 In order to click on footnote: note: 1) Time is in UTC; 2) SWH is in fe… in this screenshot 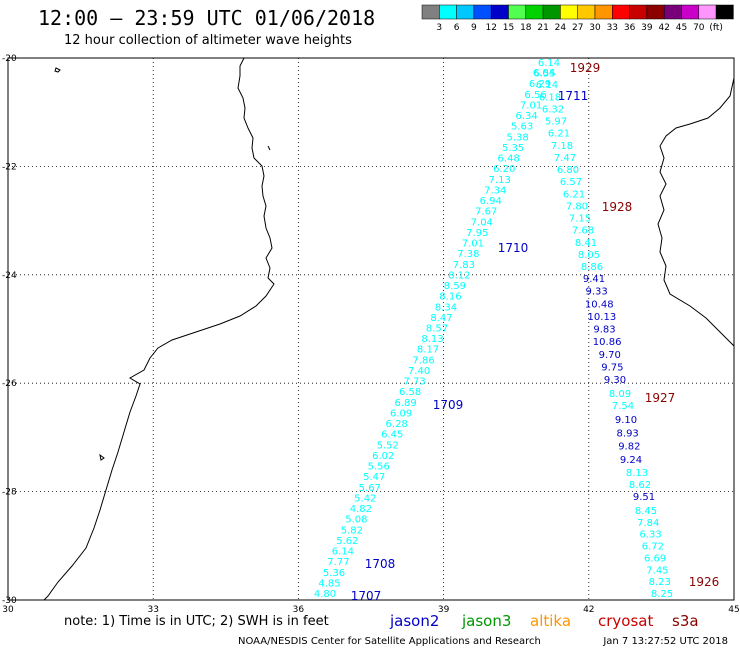, I will do `click(196, 621)`.